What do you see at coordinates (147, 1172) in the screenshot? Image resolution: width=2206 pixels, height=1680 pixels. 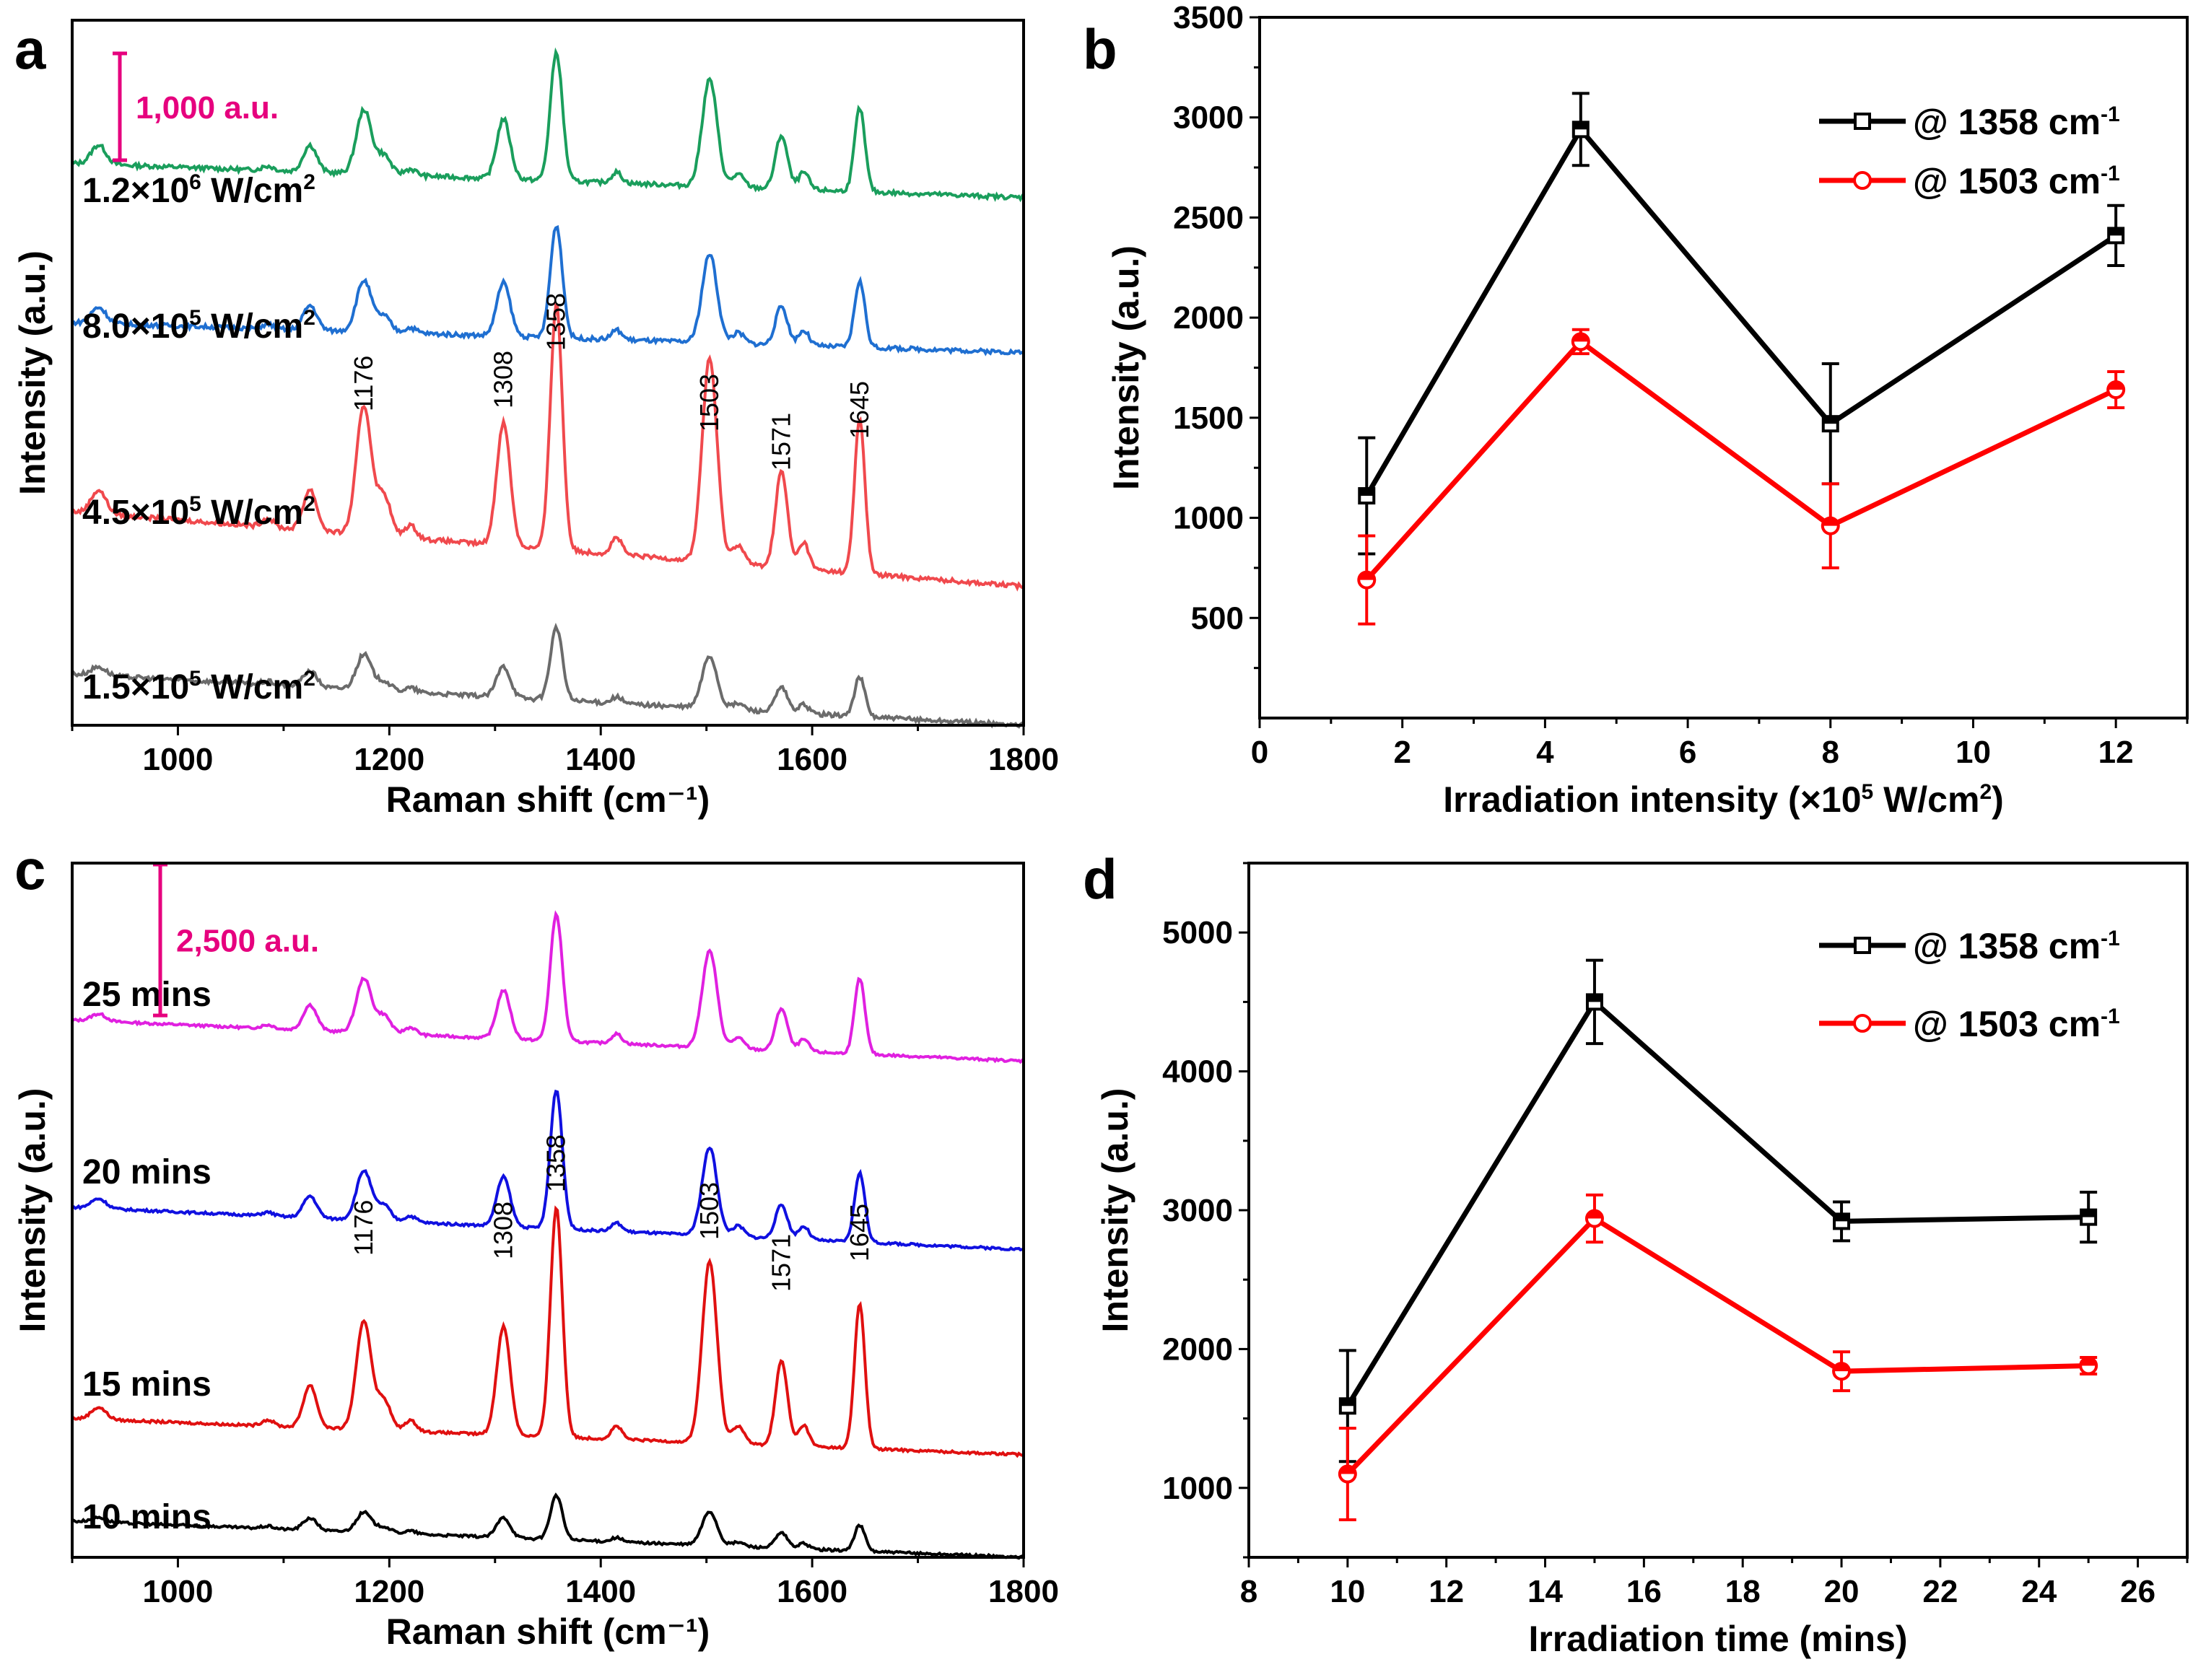 I see `trace-label: 20 mins` at bounding box center [147, 1172].